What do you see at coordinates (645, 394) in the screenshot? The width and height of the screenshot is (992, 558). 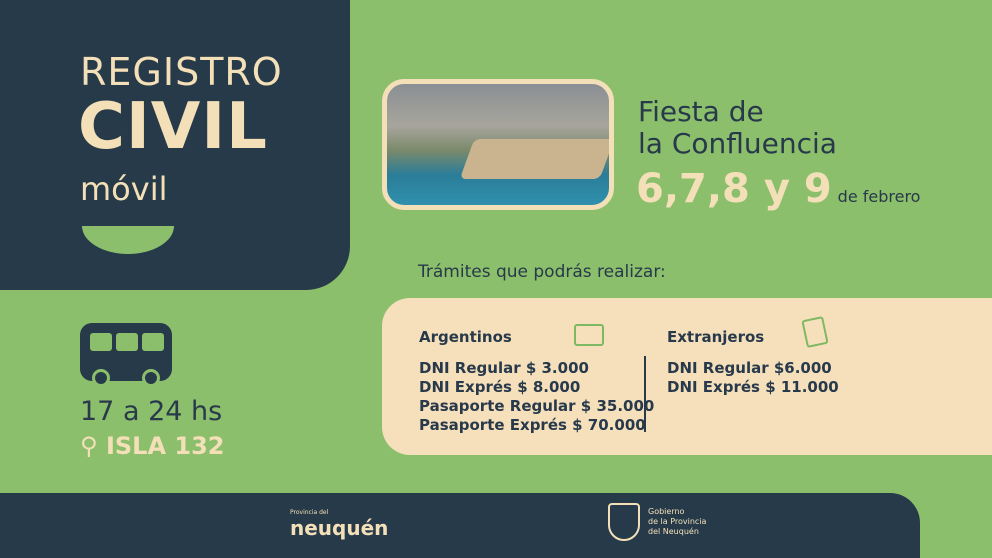 I see `divider` at bounding box center [645, 394].